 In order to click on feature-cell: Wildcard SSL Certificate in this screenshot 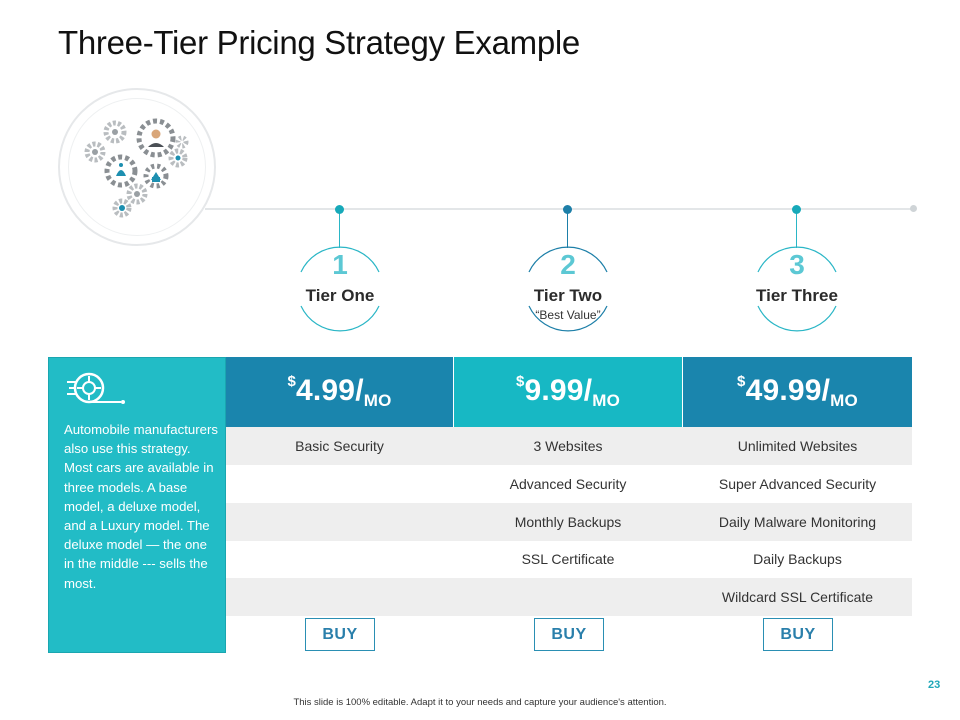, I will do `click(797, 597)`.